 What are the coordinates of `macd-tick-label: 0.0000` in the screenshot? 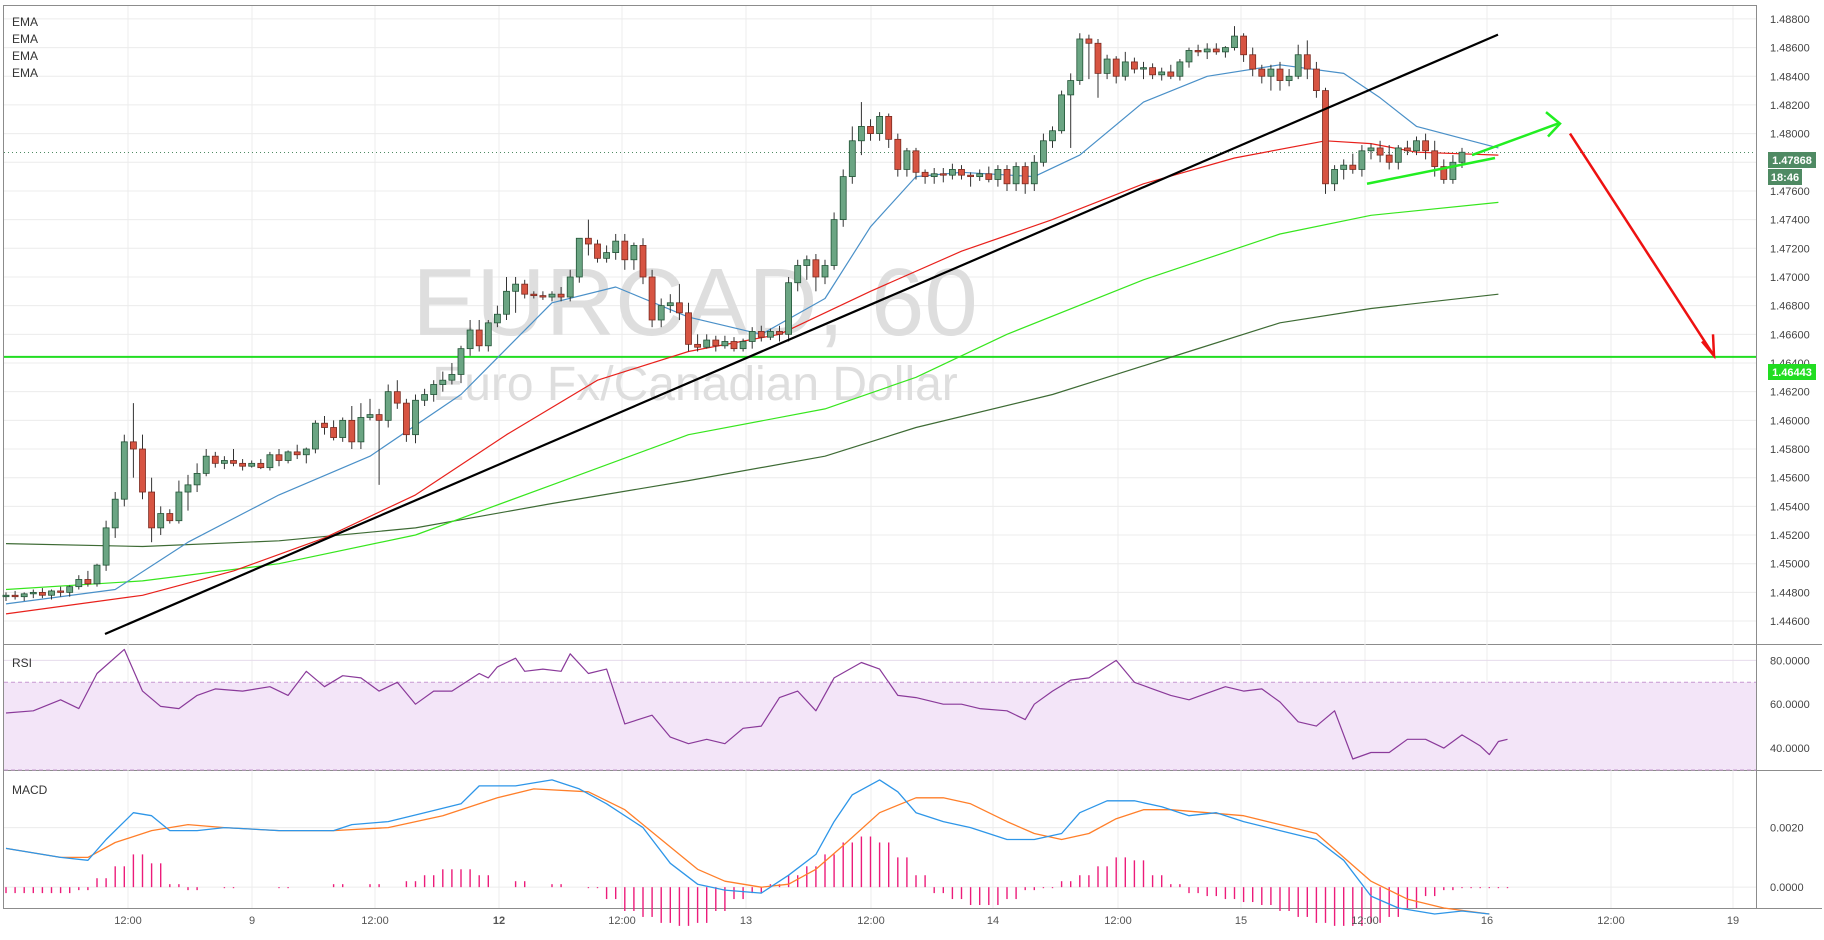 It's located at (1787, 888).